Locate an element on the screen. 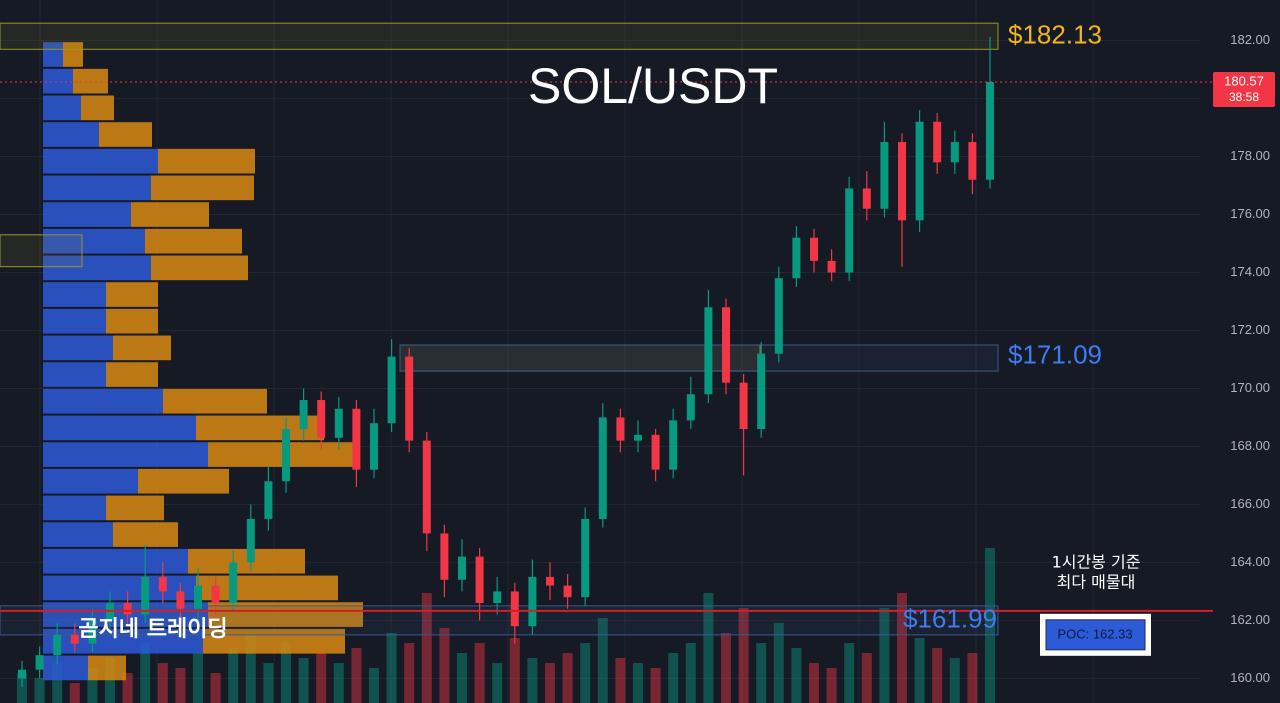  y-tick-label: 174.00 is located at coordinates (1250, 271).